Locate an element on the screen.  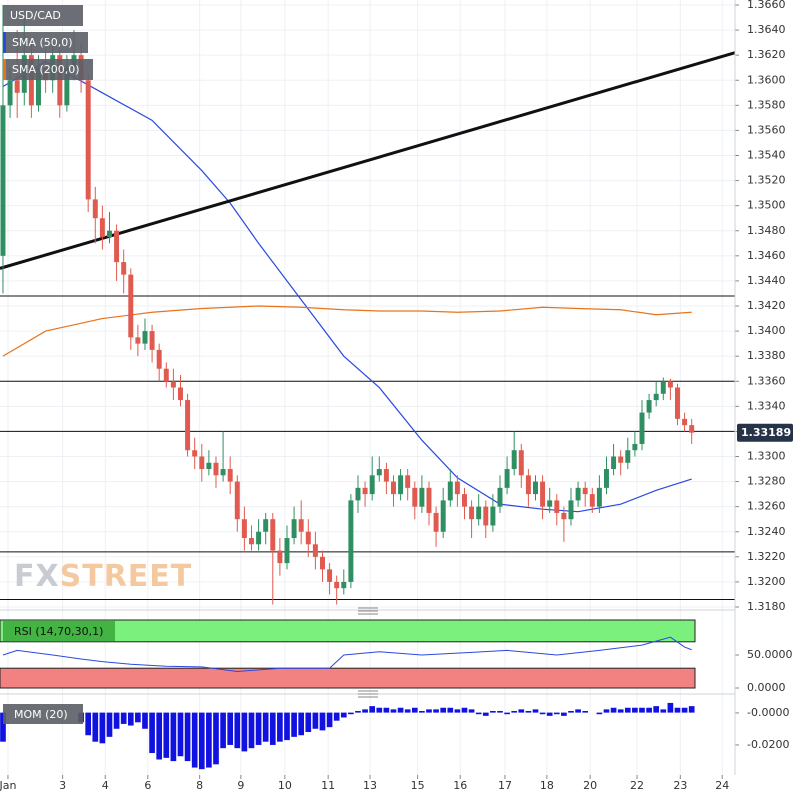
y-tick-label: 1.3500 is located at coordinates (766, 205).